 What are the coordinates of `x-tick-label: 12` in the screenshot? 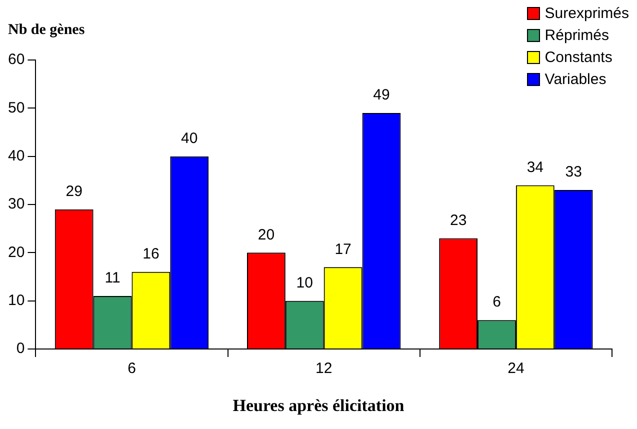 It's located at (324, 369).